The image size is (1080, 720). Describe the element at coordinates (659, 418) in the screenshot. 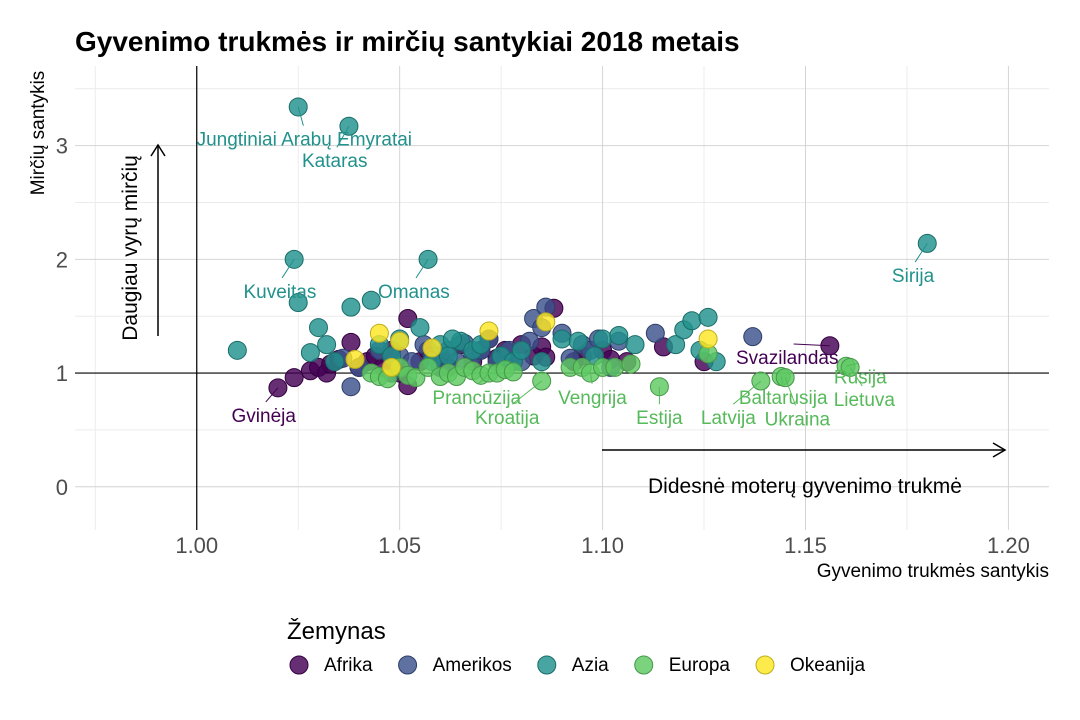

I see `label-estija: Estija` at that location.